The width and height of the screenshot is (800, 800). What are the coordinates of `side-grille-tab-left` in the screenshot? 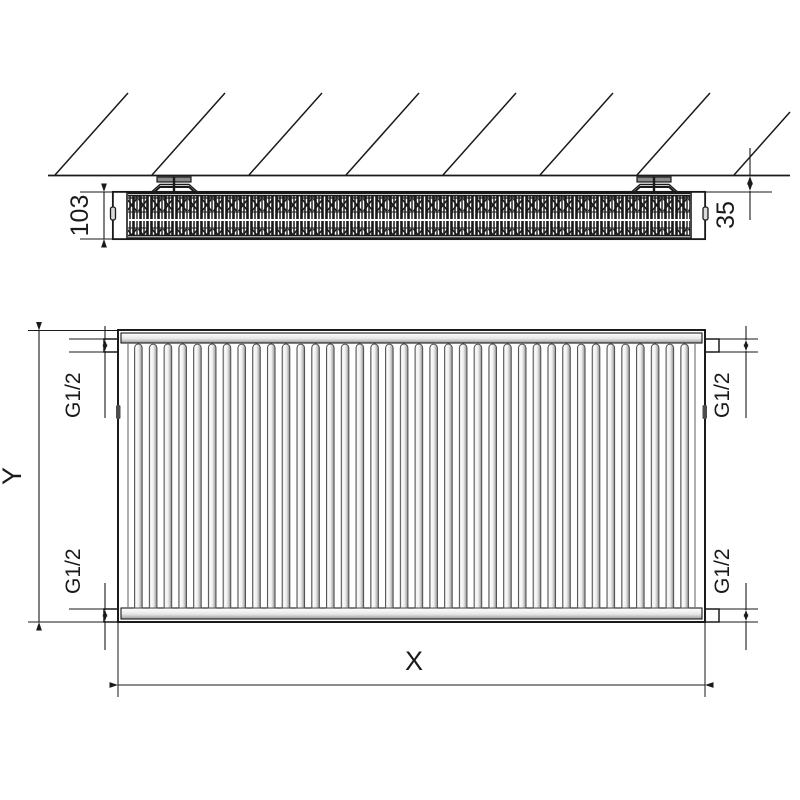 It's located at (118, 412).